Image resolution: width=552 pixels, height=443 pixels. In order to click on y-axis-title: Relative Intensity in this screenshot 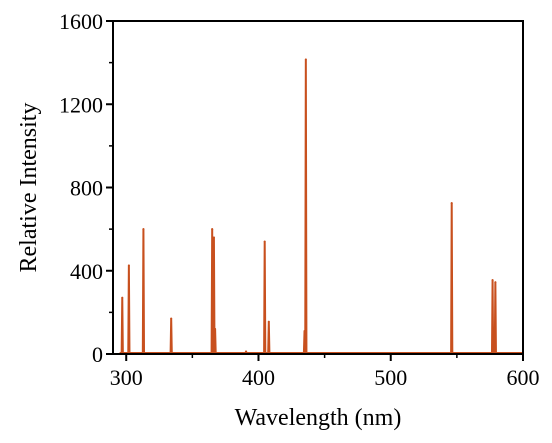, I will do `click(29, 188)`.